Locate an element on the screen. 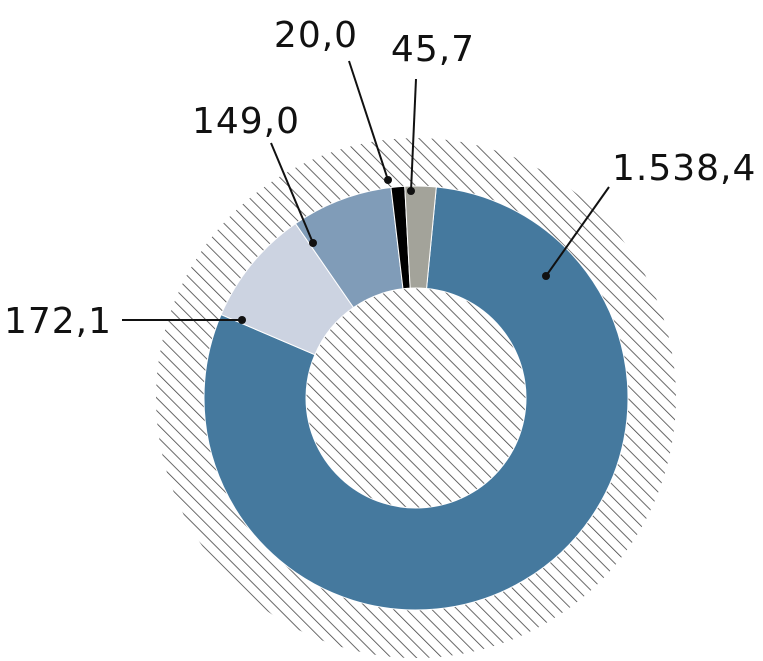  data-label-1: 172,1 is located at coordinates (58, 321).